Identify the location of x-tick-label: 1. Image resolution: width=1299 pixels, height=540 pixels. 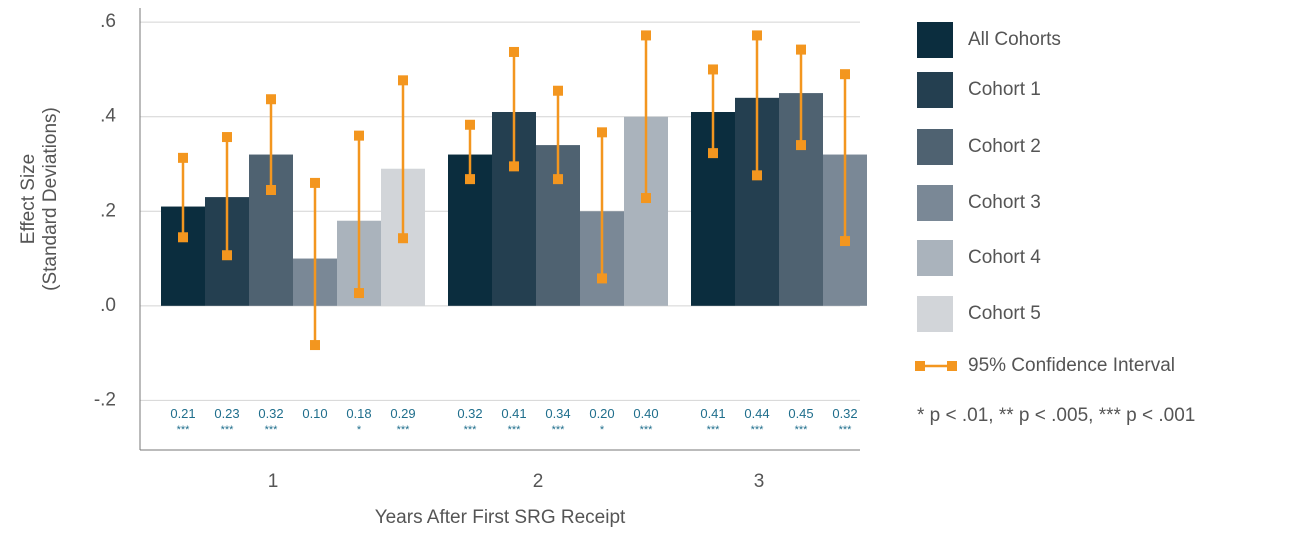
(273, 481).